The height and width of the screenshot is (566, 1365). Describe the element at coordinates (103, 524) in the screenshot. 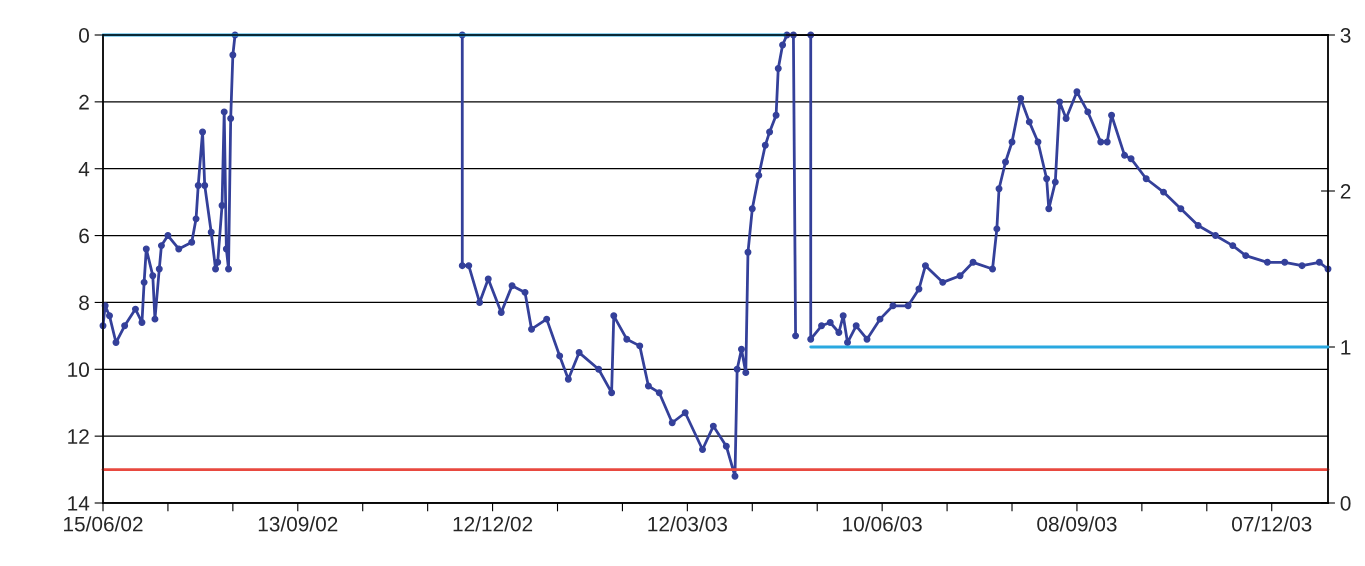

I see `x-tick-label: 15/06/02` at that location.